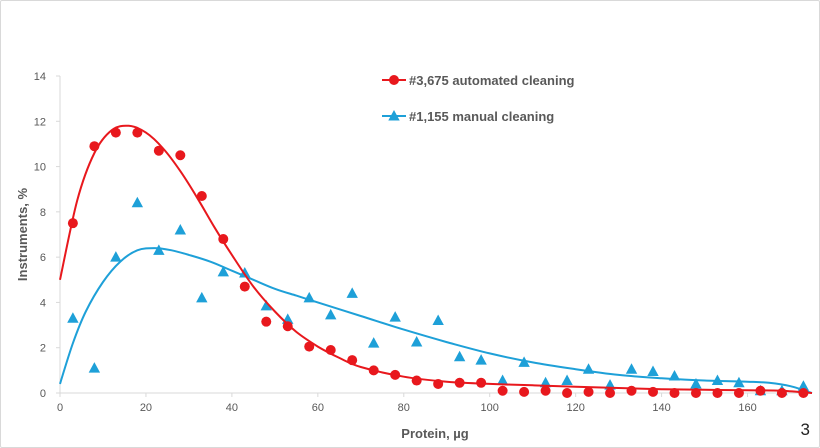 The height and width of the screenshot is (448, 820). Describe the element at coordinates (40, 168) in the screenshot. I see `y-tick-label: 10` at that location.